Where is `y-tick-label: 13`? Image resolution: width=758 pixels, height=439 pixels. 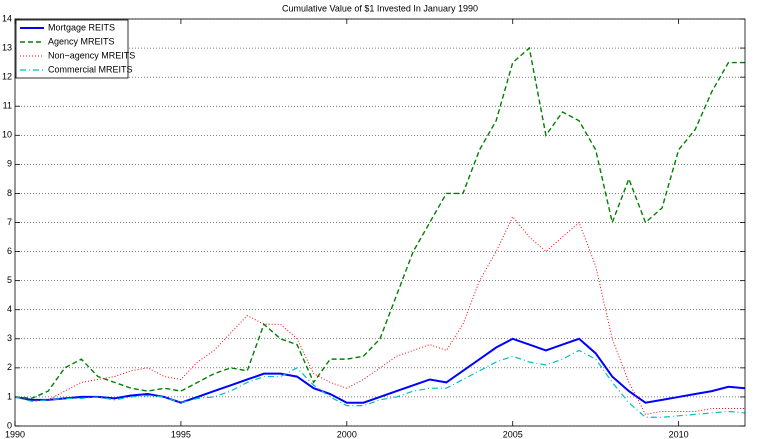 y-tick-label: 13 is located at coordinates (7, 47).